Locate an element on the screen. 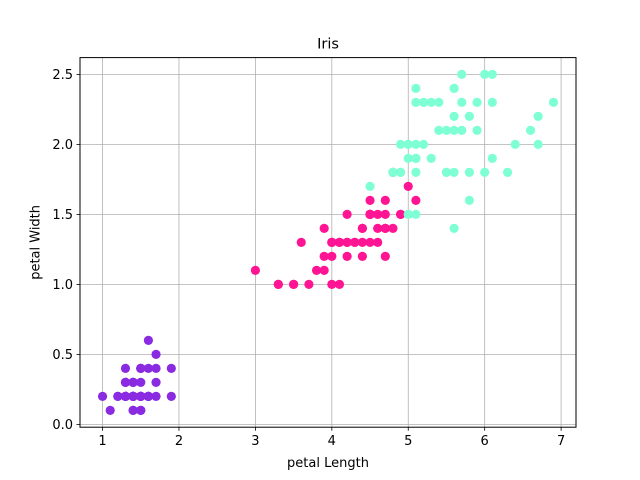 Image resolution: width=640 pixels, height=480 pixels. x-tick-label: 1 is located at coordinates (102, 441).